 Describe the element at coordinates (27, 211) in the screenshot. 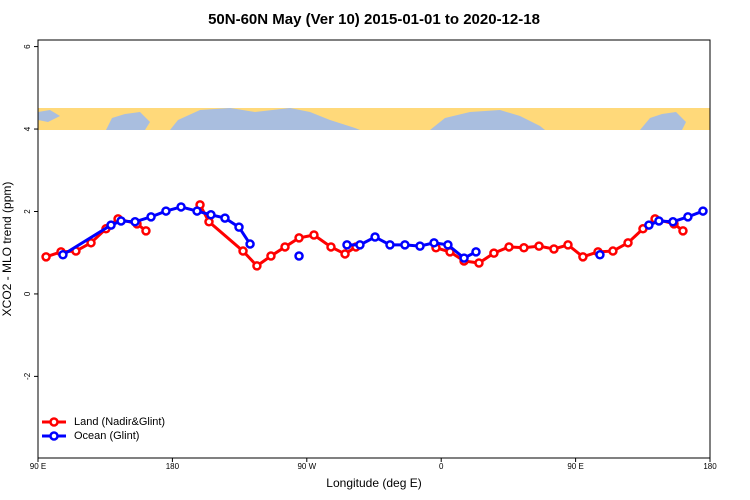

I see `y-tick-label: 2` at that location.